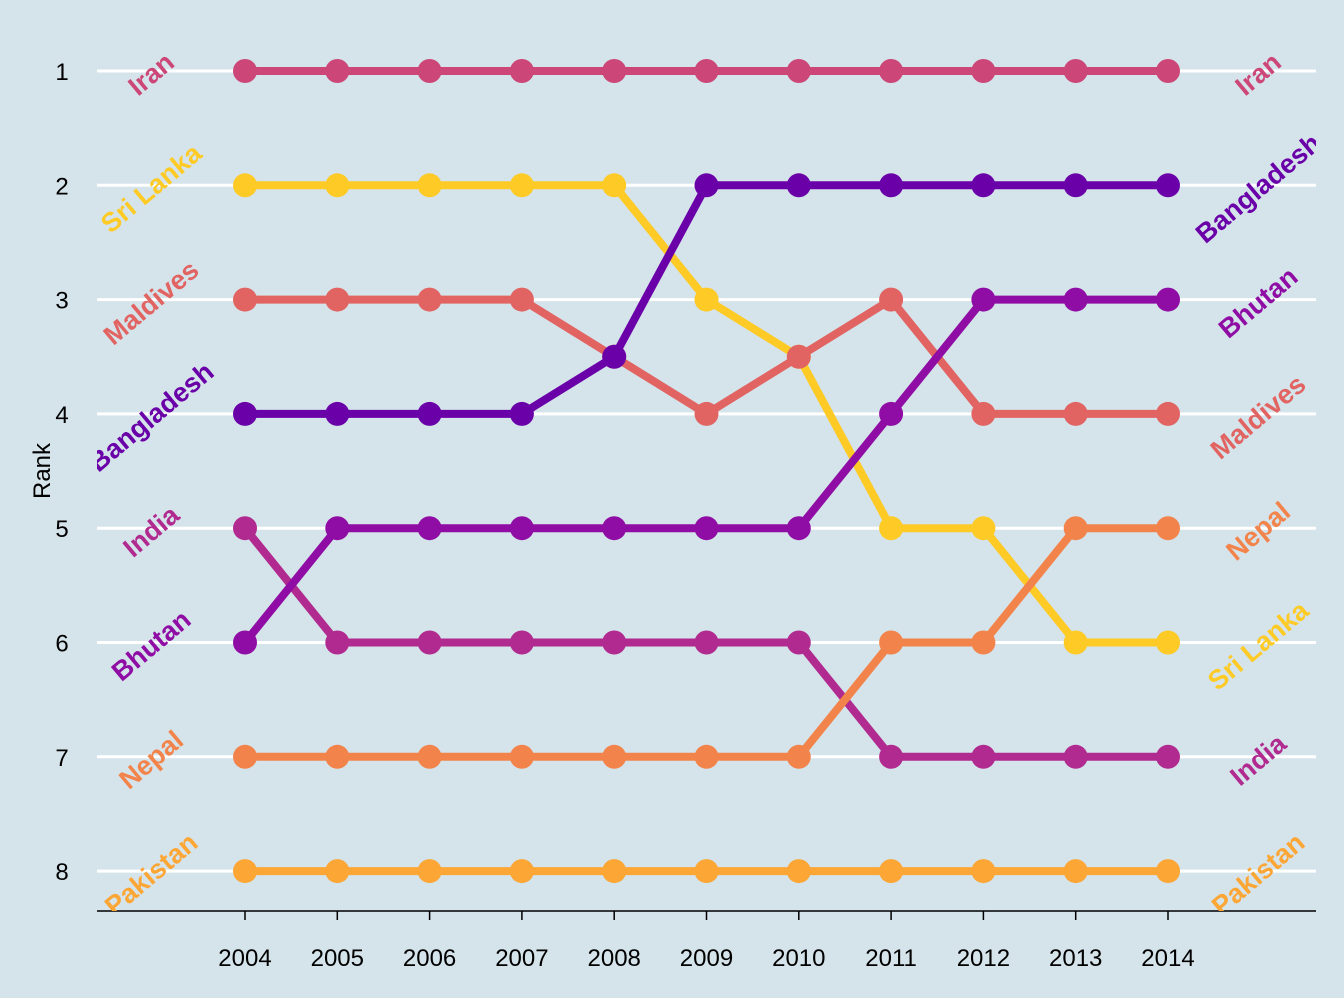 Image resolution: width=1344 pixels, height=998 pixels. What do you see at coordinates (1258, 302) in the screenshot?
I see `series-label-right: Bhutan` at bounding box center [1258, 302].